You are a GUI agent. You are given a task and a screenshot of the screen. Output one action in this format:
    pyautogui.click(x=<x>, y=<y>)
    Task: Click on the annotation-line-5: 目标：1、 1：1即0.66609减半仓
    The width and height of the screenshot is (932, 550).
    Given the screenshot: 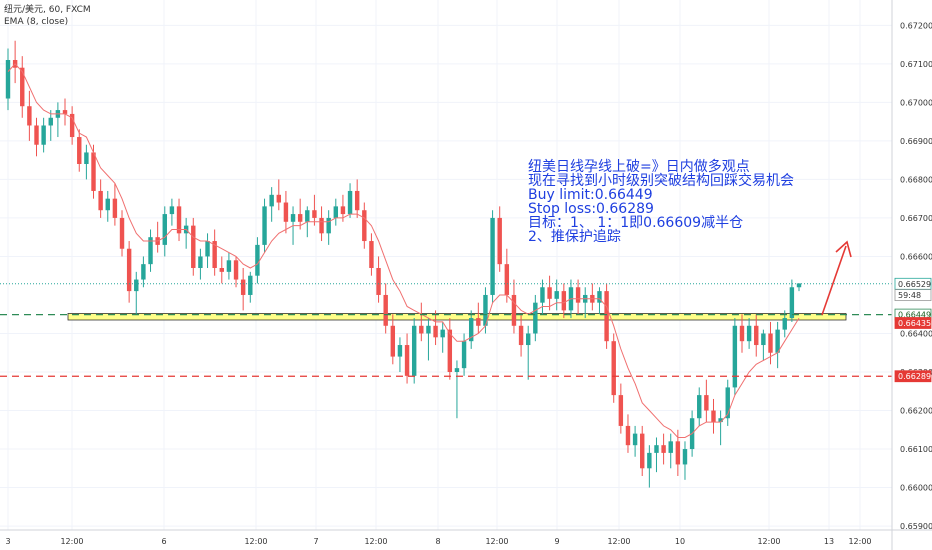 What is the action you would take?
    pyautogui.click(x=636, y=223)
    